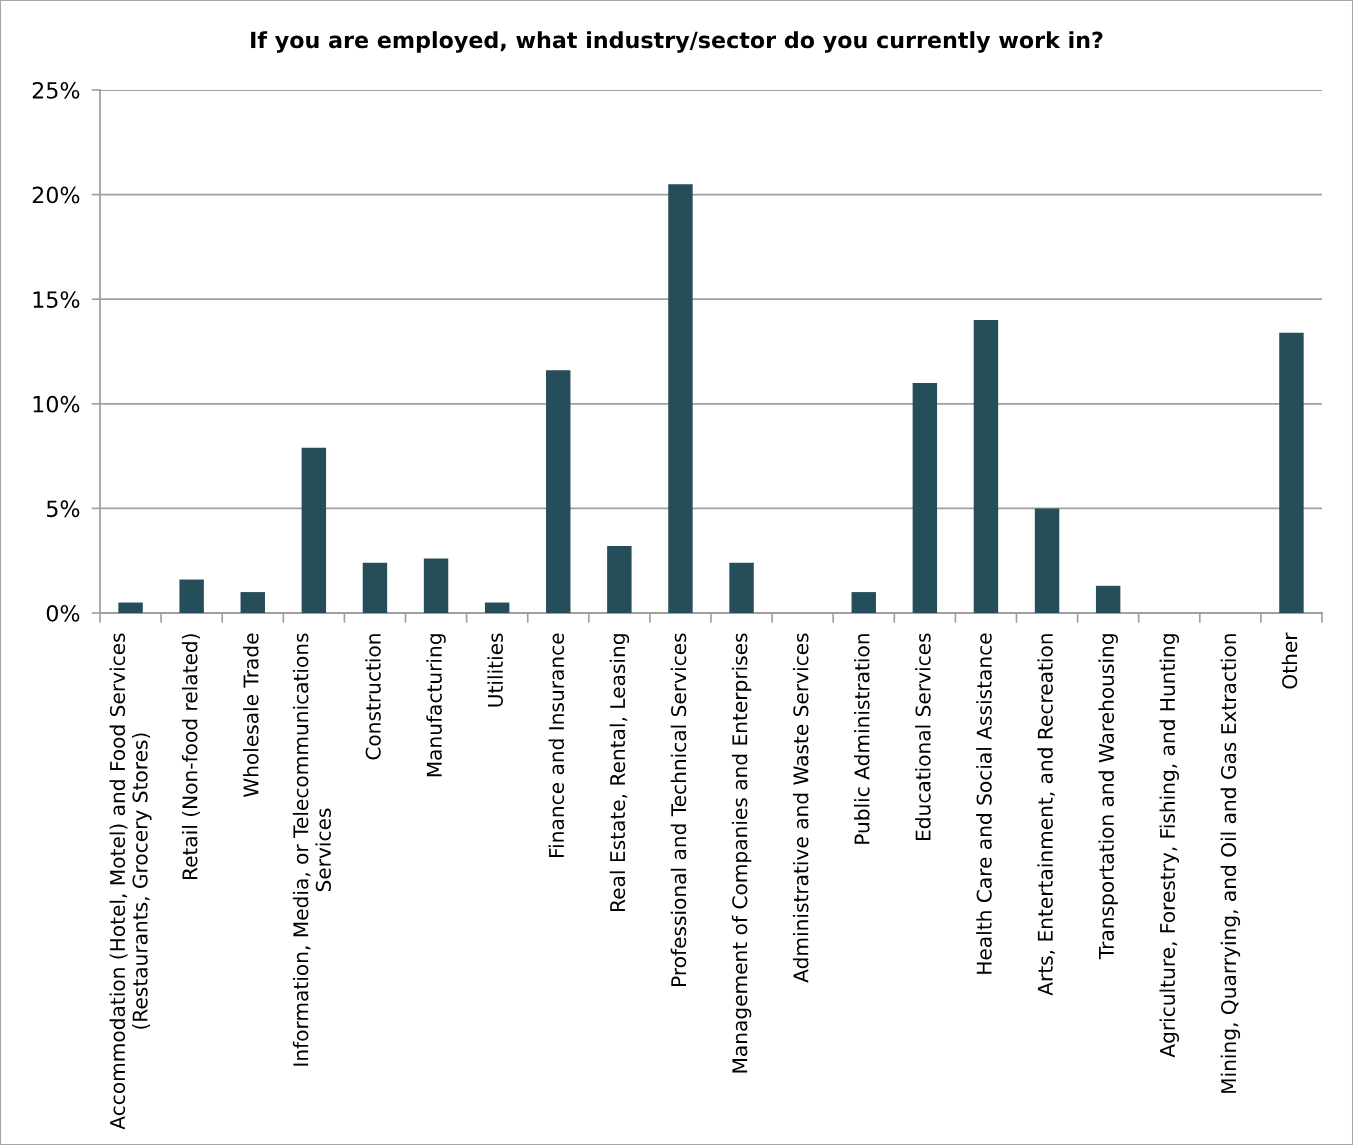 Image resolution: width=1353 pixels, height=1145 pixels. I want to click on x-tick-label: Retail (Non-food related), so click(190, 757).